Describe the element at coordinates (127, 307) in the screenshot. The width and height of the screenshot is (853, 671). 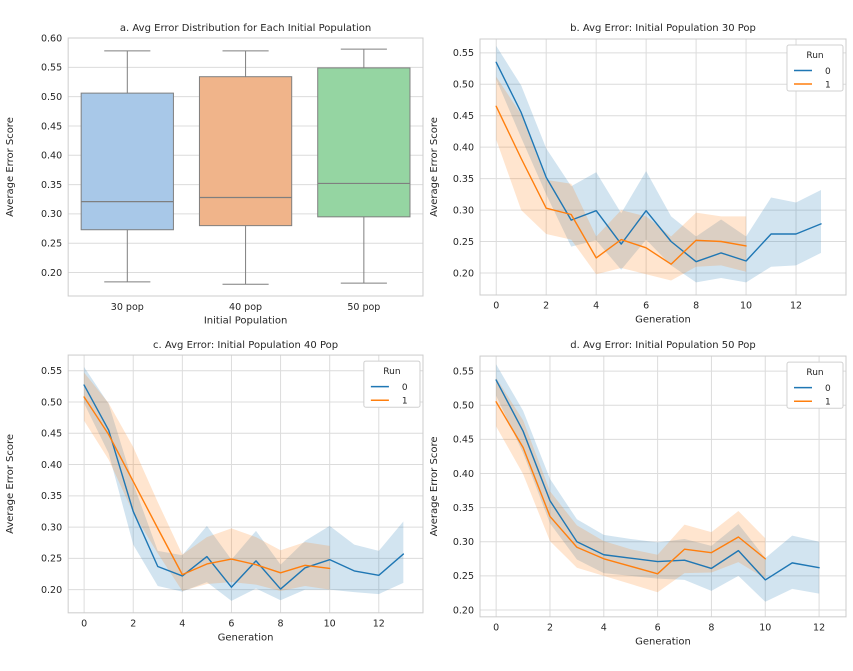
I see `x-category-label: 30 pop` at that location.